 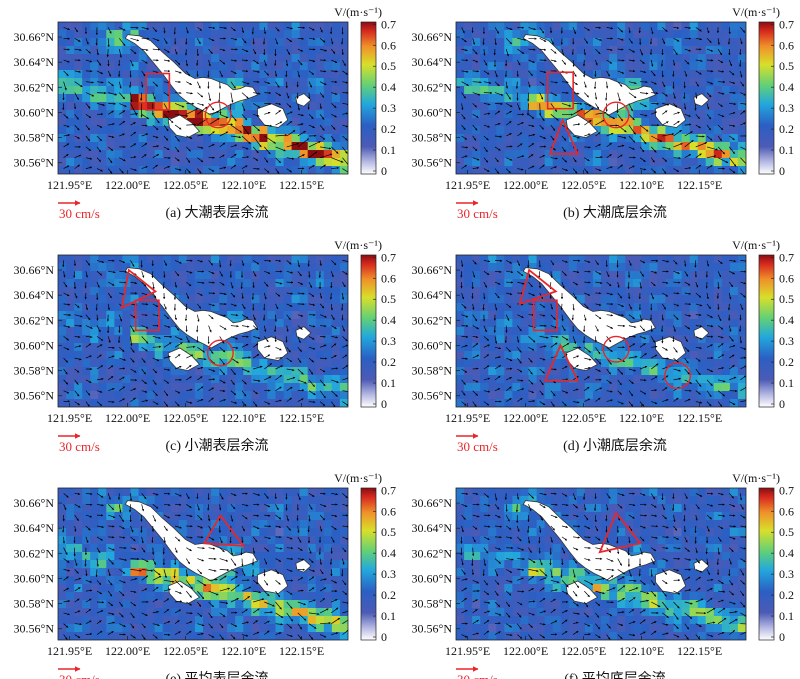 What do you see at coordinates (301, 185) in the screenshot?
I see `x-tick-label: 122.15°E` at bounding box center [301, 185].